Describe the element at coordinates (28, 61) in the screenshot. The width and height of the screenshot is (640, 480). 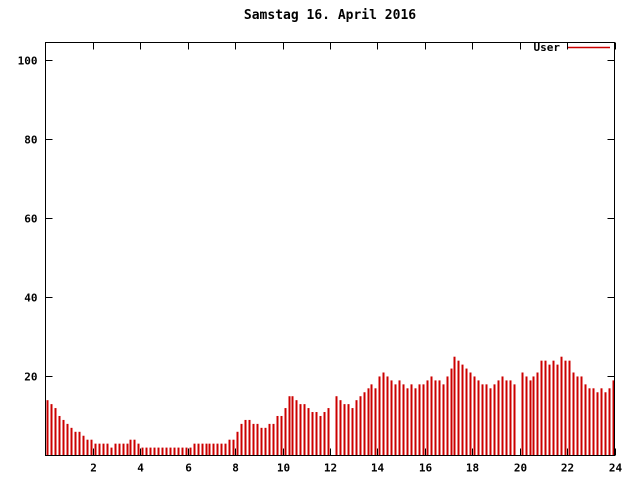
I see `y-tick-label: 100` at that location.